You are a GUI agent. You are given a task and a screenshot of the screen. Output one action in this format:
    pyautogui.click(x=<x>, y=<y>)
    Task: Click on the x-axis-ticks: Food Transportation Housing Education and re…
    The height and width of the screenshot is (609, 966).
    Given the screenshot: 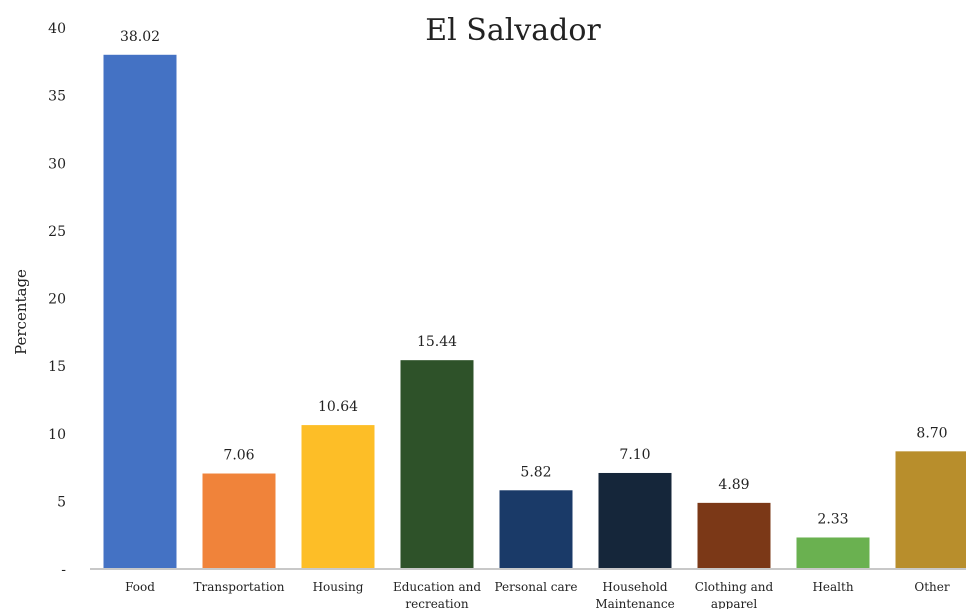 What is the action you would take?
    pyautogui.click(x=537, y=594)
    